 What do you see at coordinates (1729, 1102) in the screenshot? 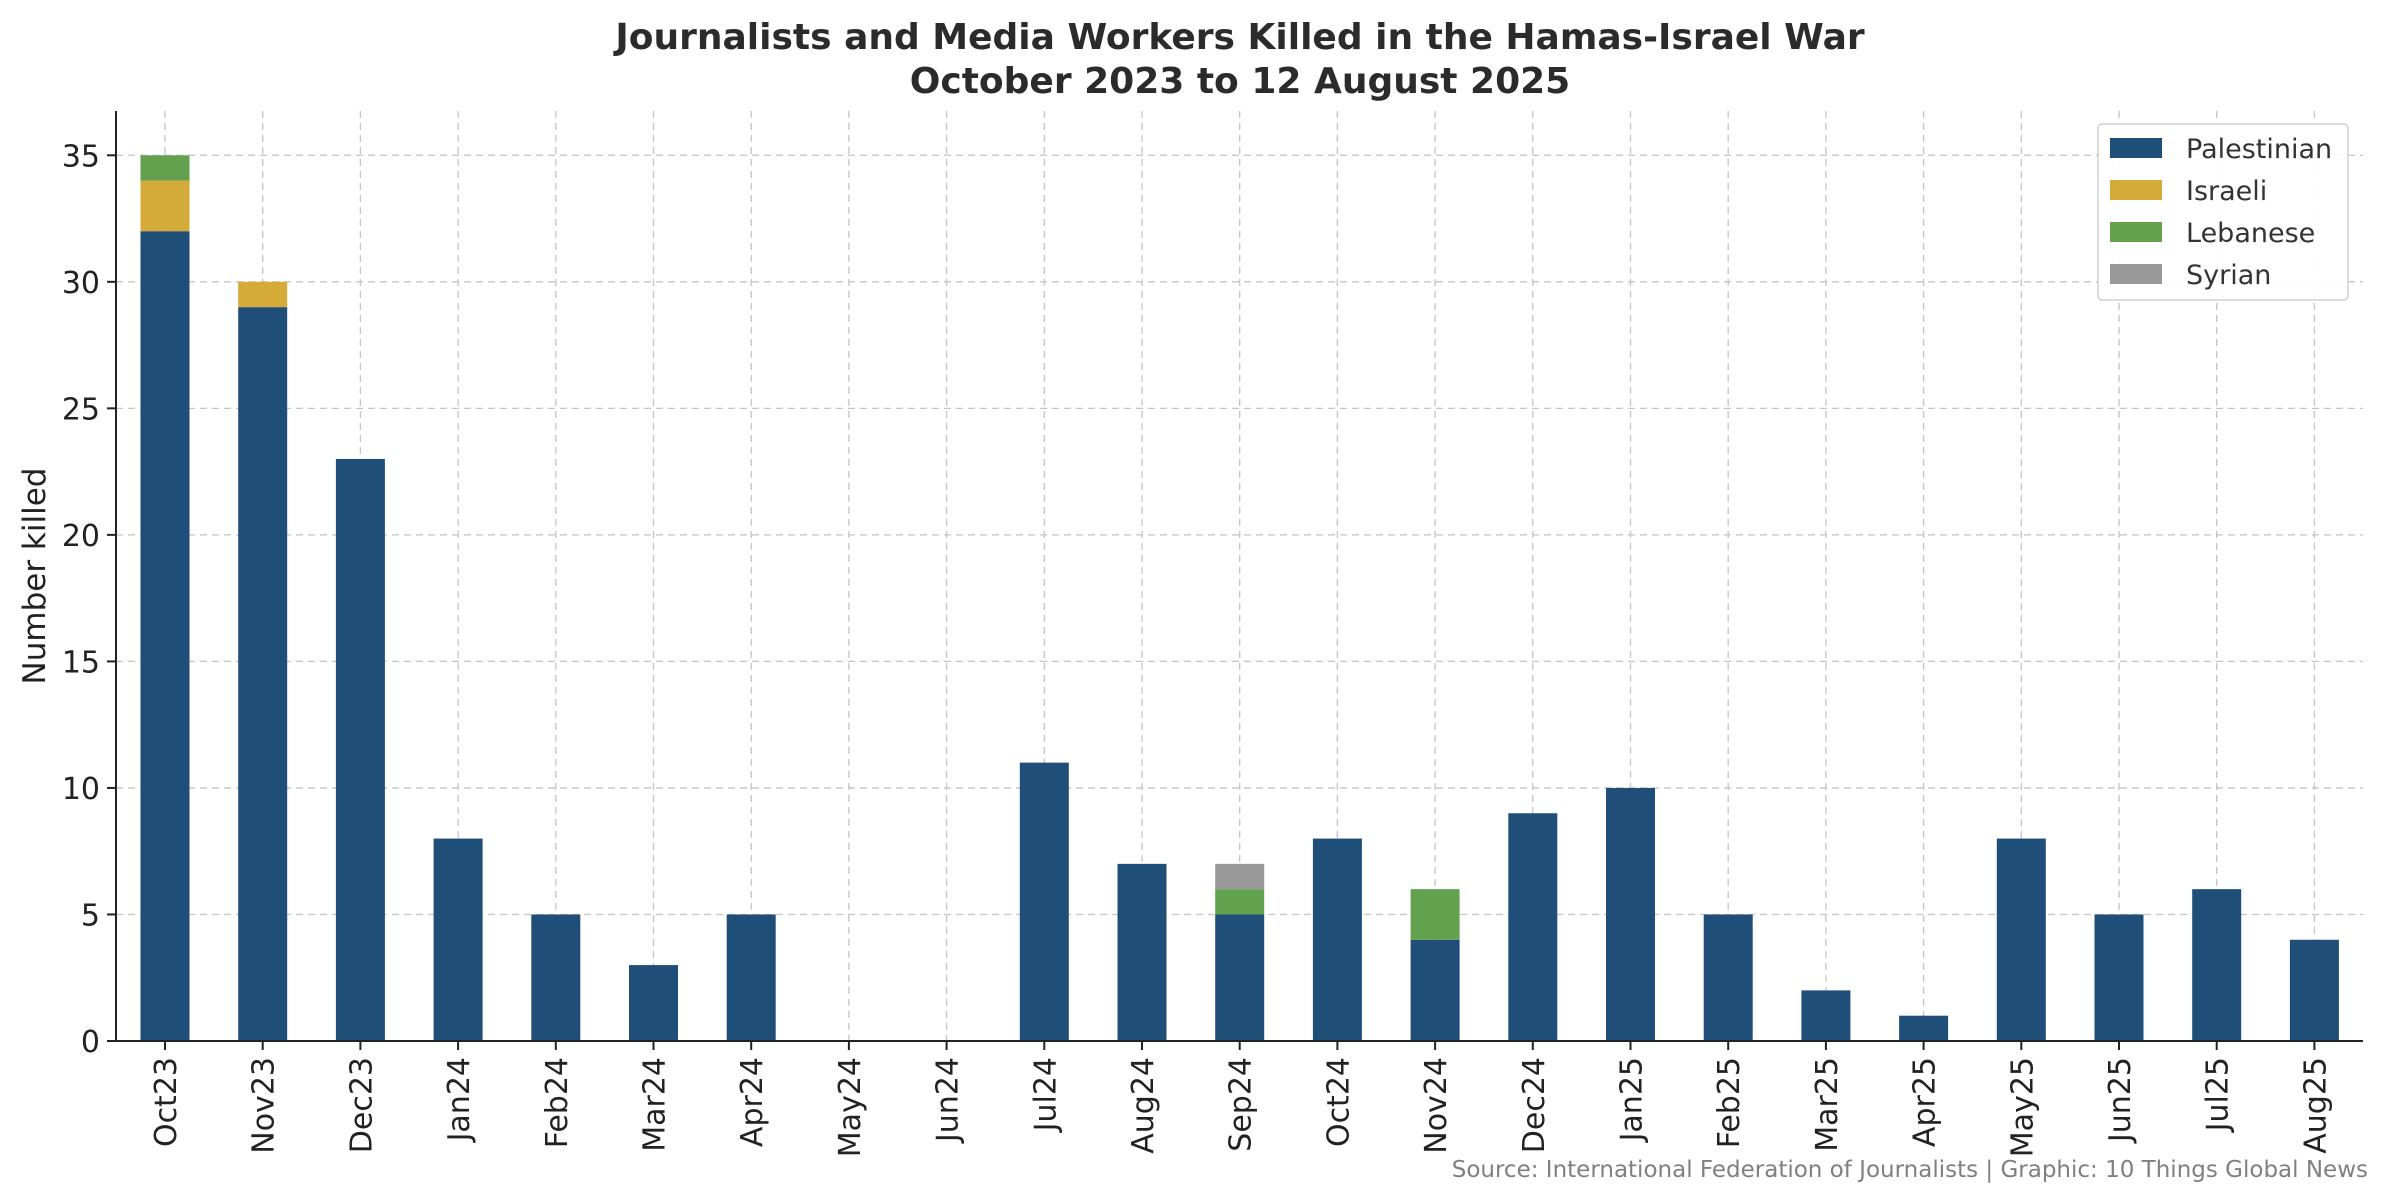
I see `x-tick-label: Feb25` at bounding box center [1729, 1102].